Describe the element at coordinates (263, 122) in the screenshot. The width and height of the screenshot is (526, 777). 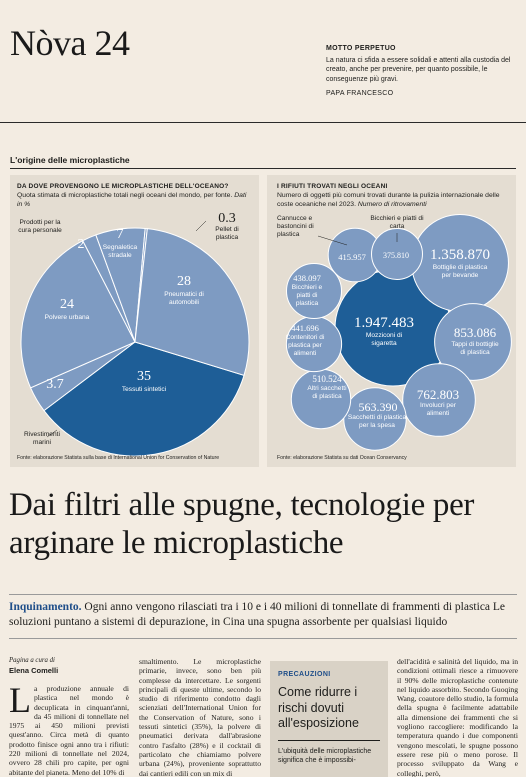
I see `top-divider` at that location.